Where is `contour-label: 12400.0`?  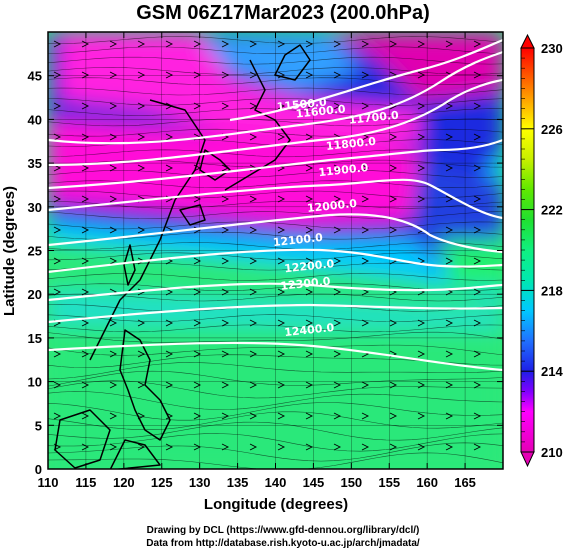
contour-label: 12400.0 is located at coordinates (310, 330).